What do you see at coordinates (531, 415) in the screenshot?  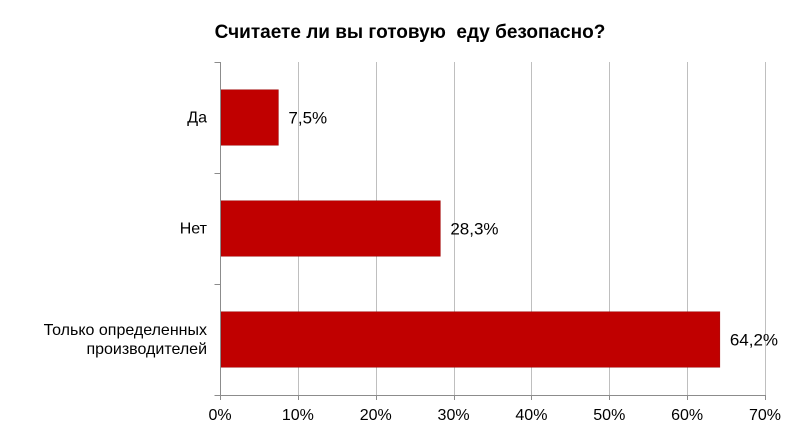 I see `x-tick-label: 40%` at bounding box center [531, 415].